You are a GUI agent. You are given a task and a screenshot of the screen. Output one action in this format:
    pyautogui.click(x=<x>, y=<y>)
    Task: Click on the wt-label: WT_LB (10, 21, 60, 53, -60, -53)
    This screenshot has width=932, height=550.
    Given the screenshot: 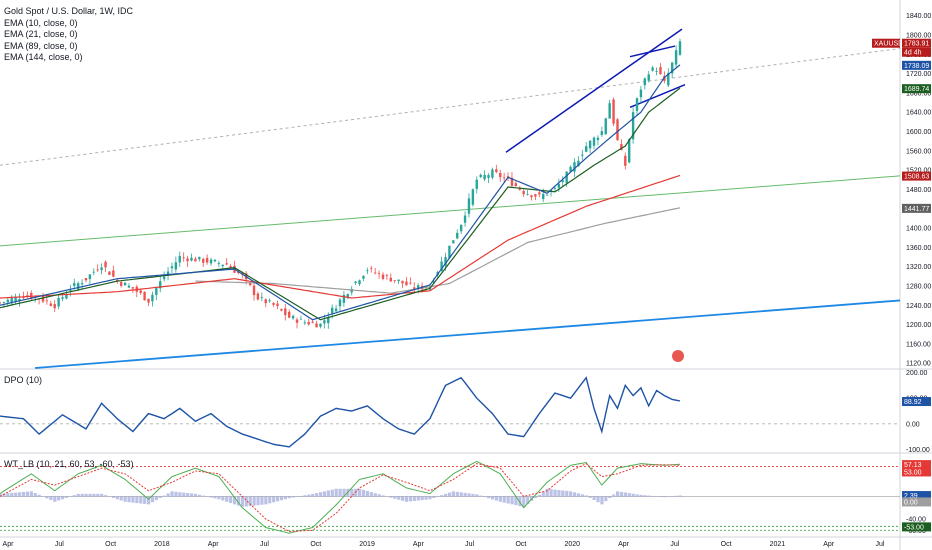 What is the action you would take?
    pyautogui.click(x=69, y=464)
    